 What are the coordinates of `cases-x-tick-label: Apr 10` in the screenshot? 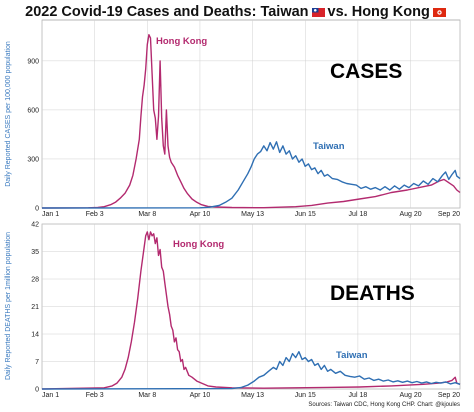 It's located at (200, 214).